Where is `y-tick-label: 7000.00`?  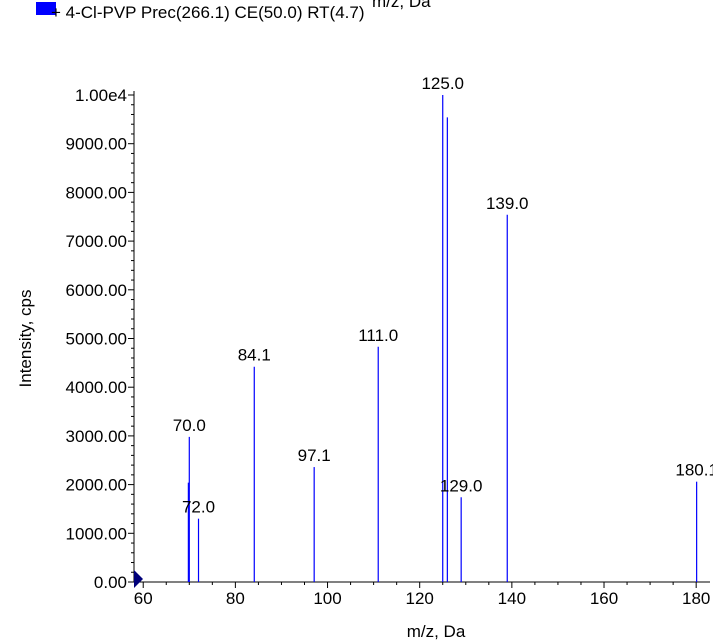 y-tick-label: 7000.00 is located at coordinates (96, 241).